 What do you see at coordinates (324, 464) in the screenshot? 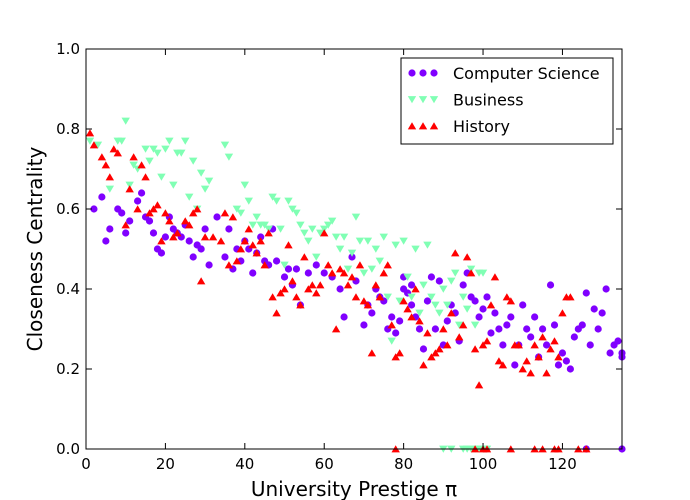
I see `x-tick-label: 60` at bounding box center [324, 464].